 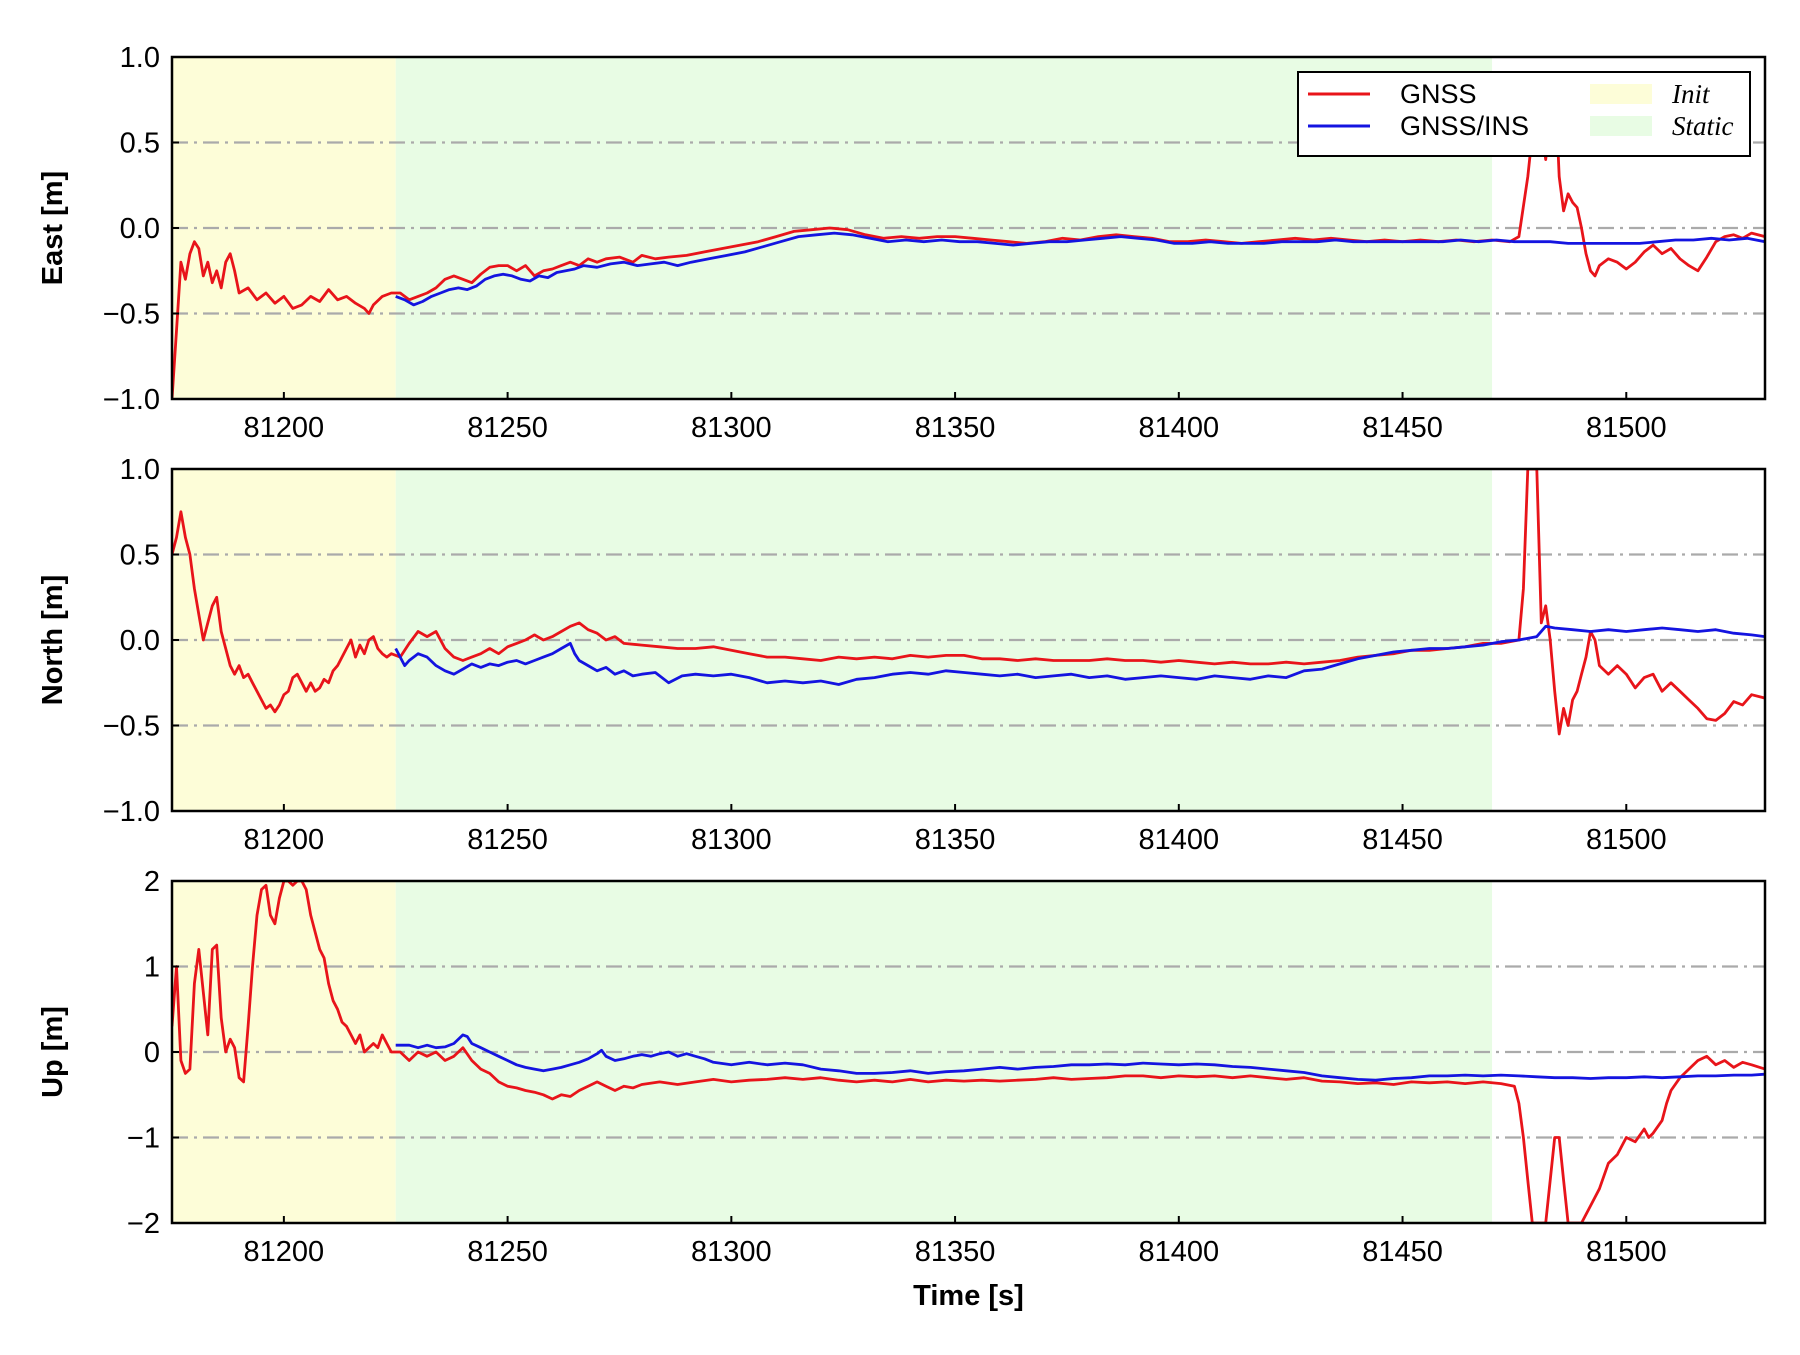 What do you see at coordinates (53, 228) in the screenshot?
I see `y-axis-label: East [m]` at bounding box center [53, 228].